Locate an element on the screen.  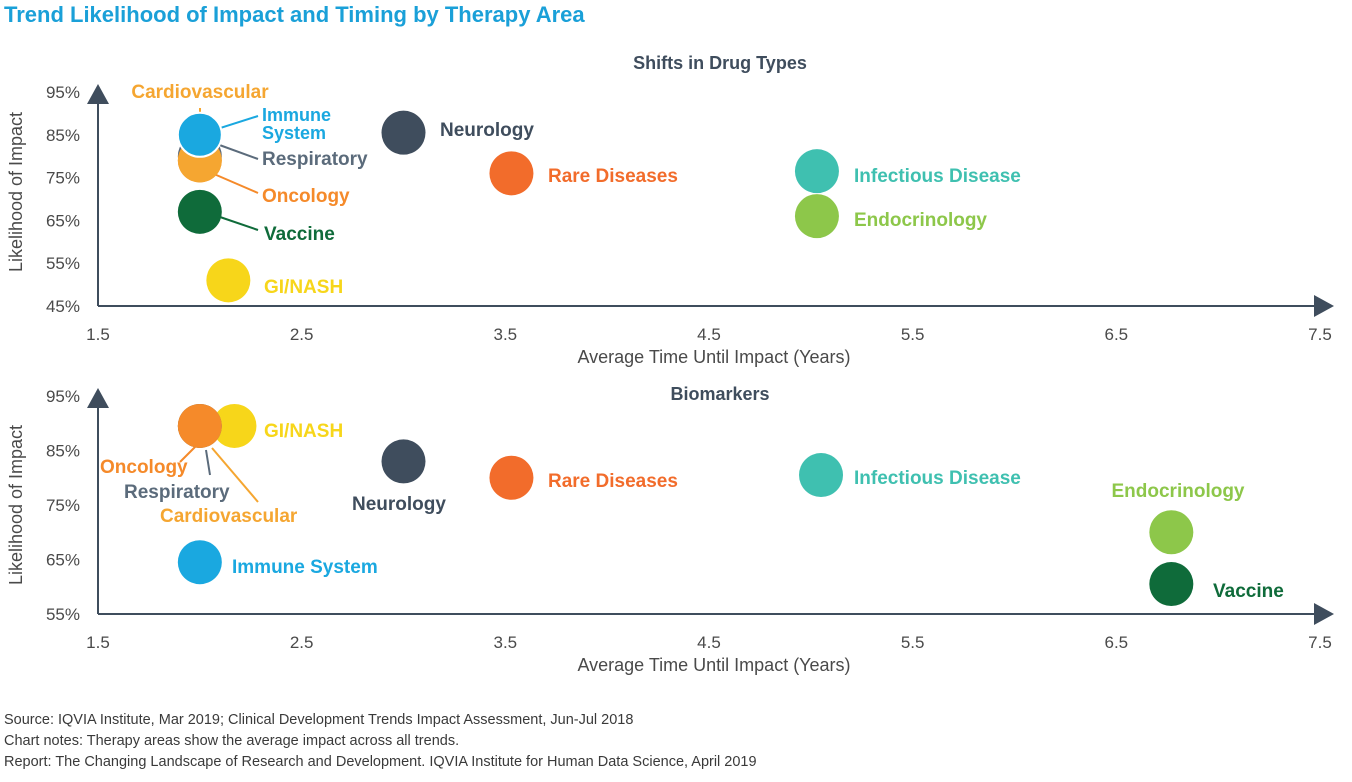
point-label: Immune is located at coordinates (296, 115).